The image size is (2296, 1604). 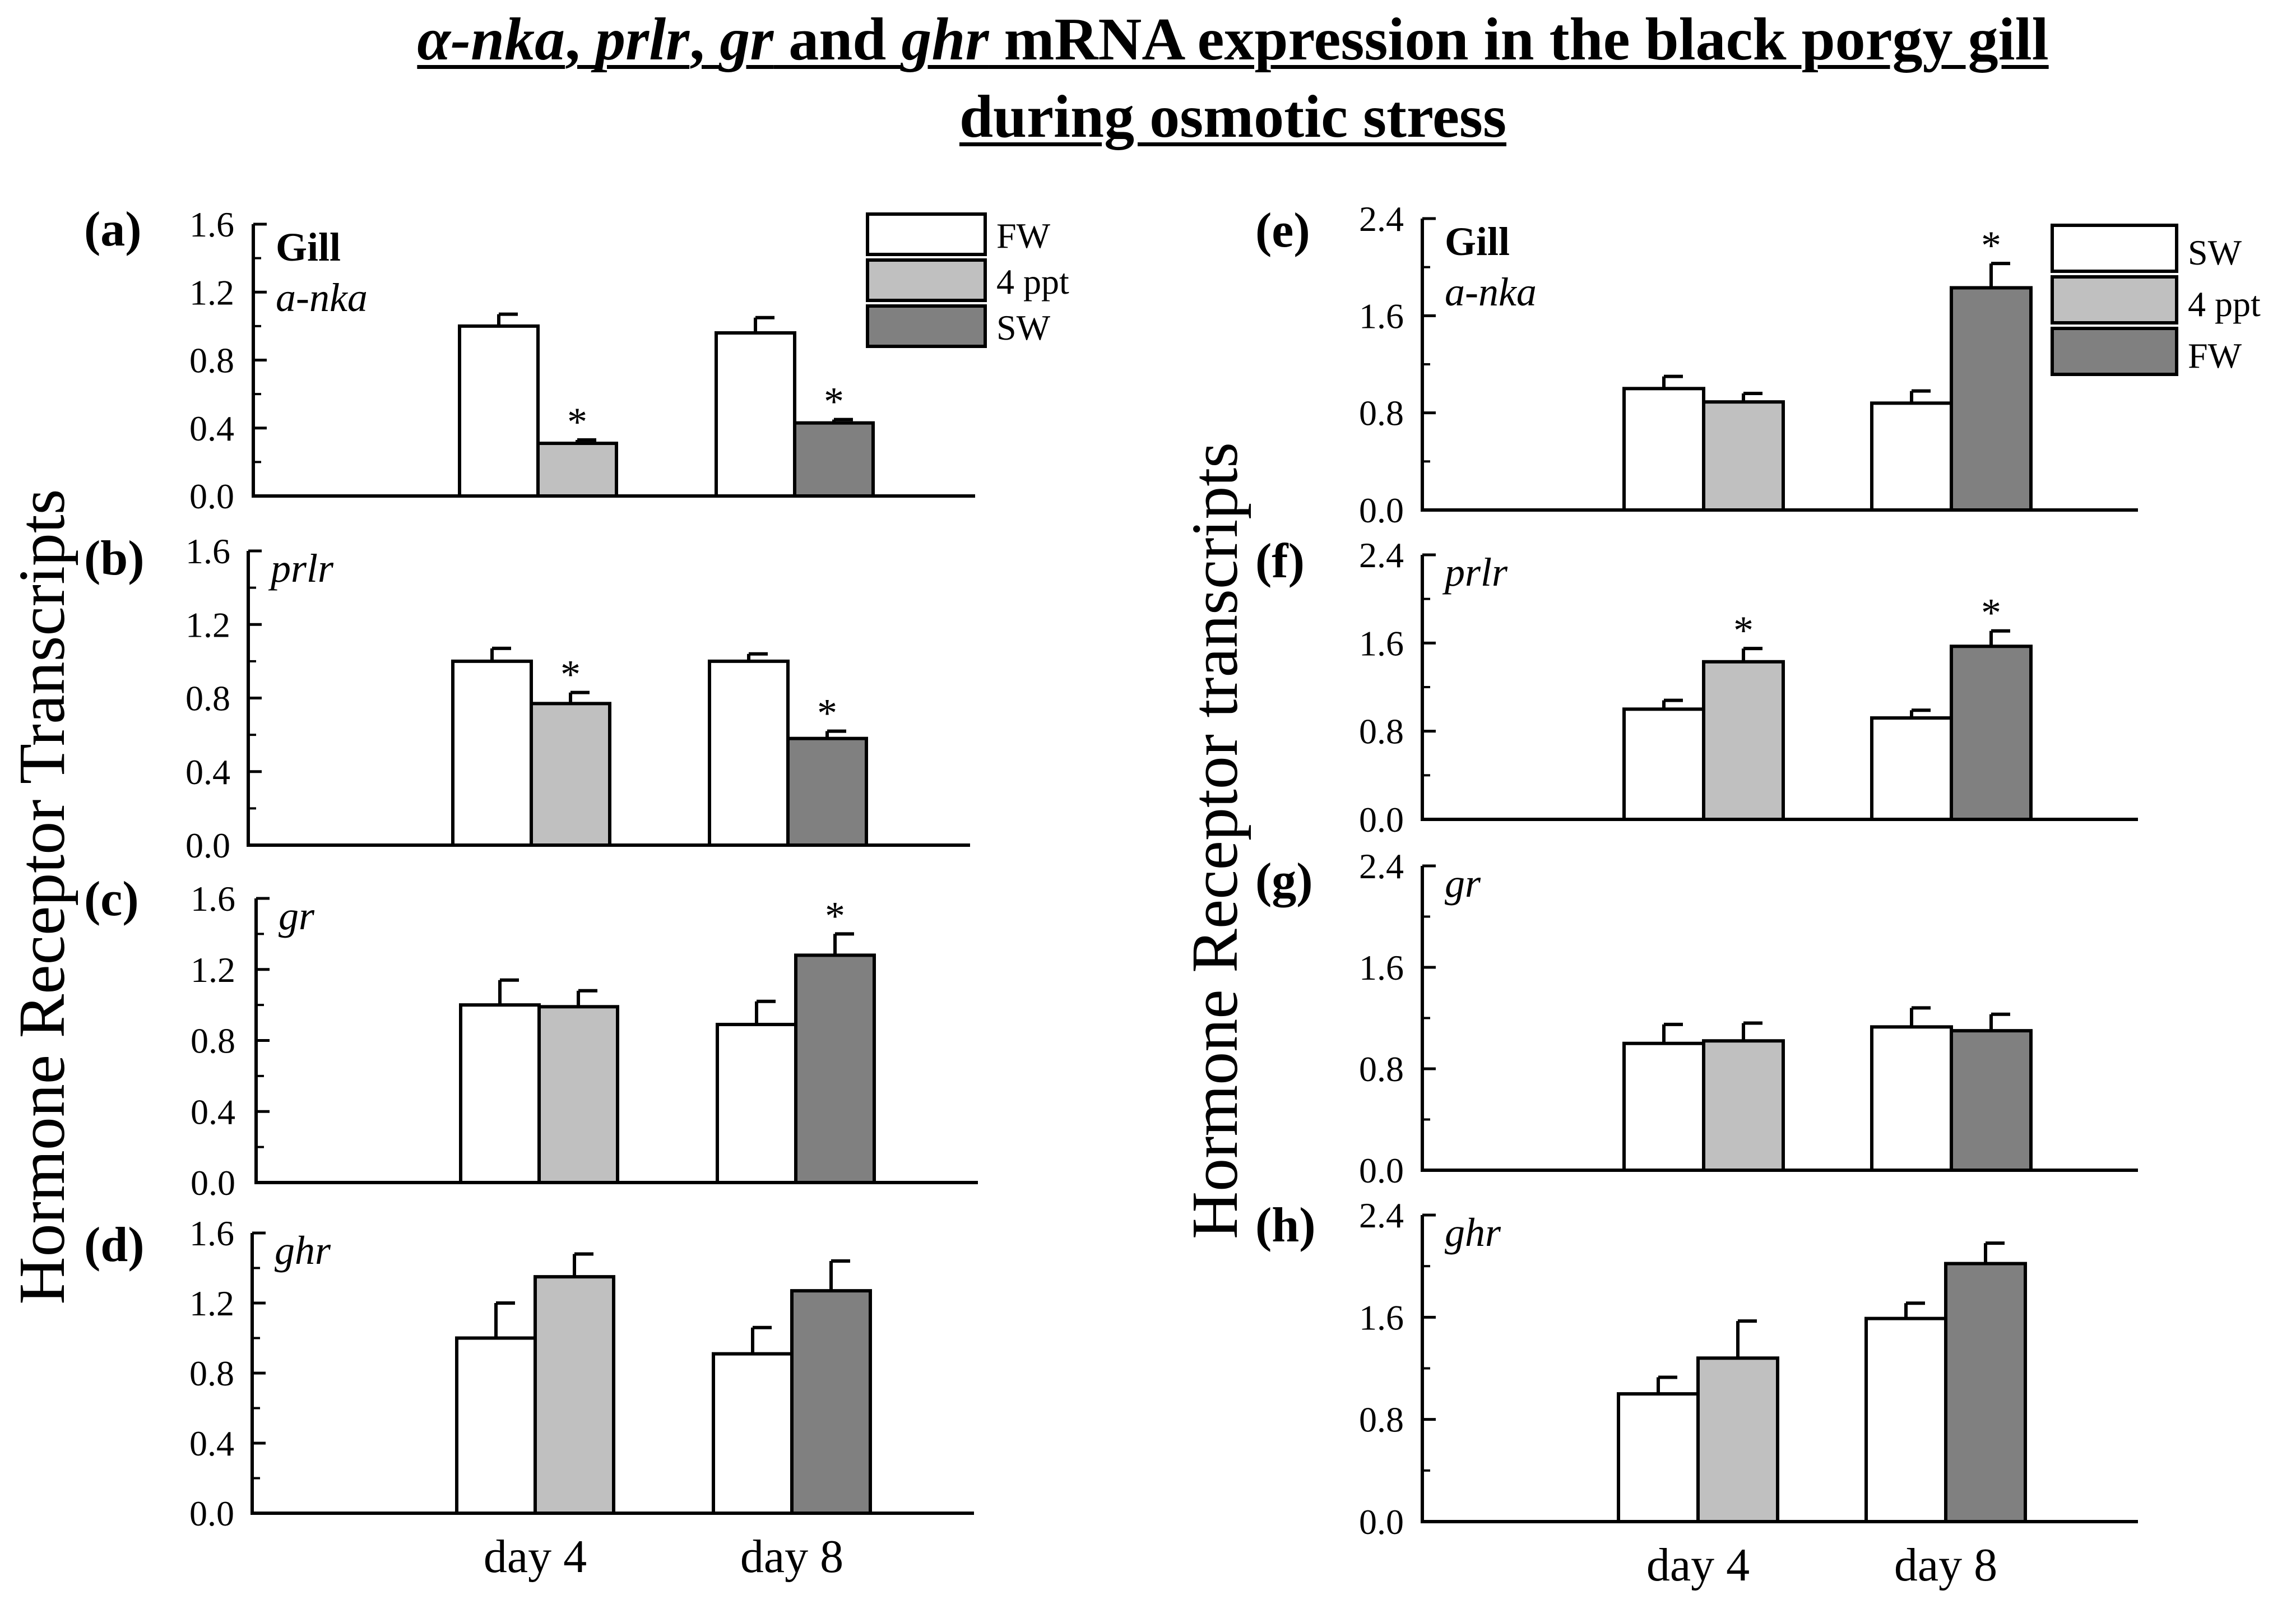 What do you see at coordinates (1698, 1565) in the screenshot?
I see `x-tick-label: day 4` at bounding box center [1698, 1565].